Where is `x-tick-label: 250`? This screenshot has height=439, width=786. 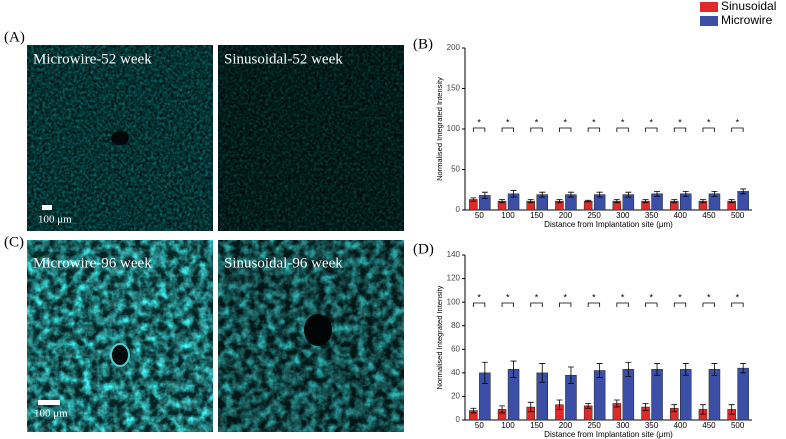
x-tick-label: 250 is located at coordinates (594, 425).